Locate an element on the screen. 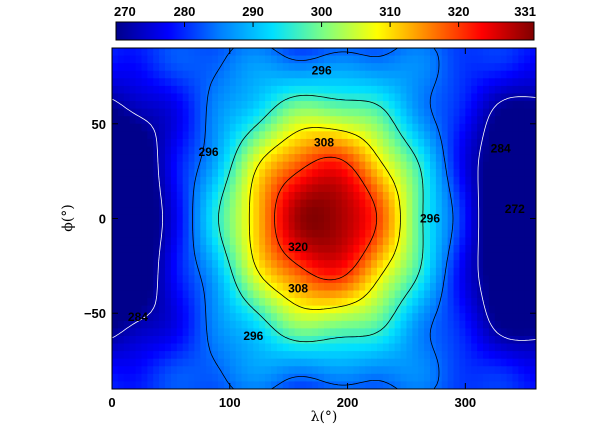  colorbar-ticks: 270 280 290 300 310 320 331 is located at coordinates (325, 15).